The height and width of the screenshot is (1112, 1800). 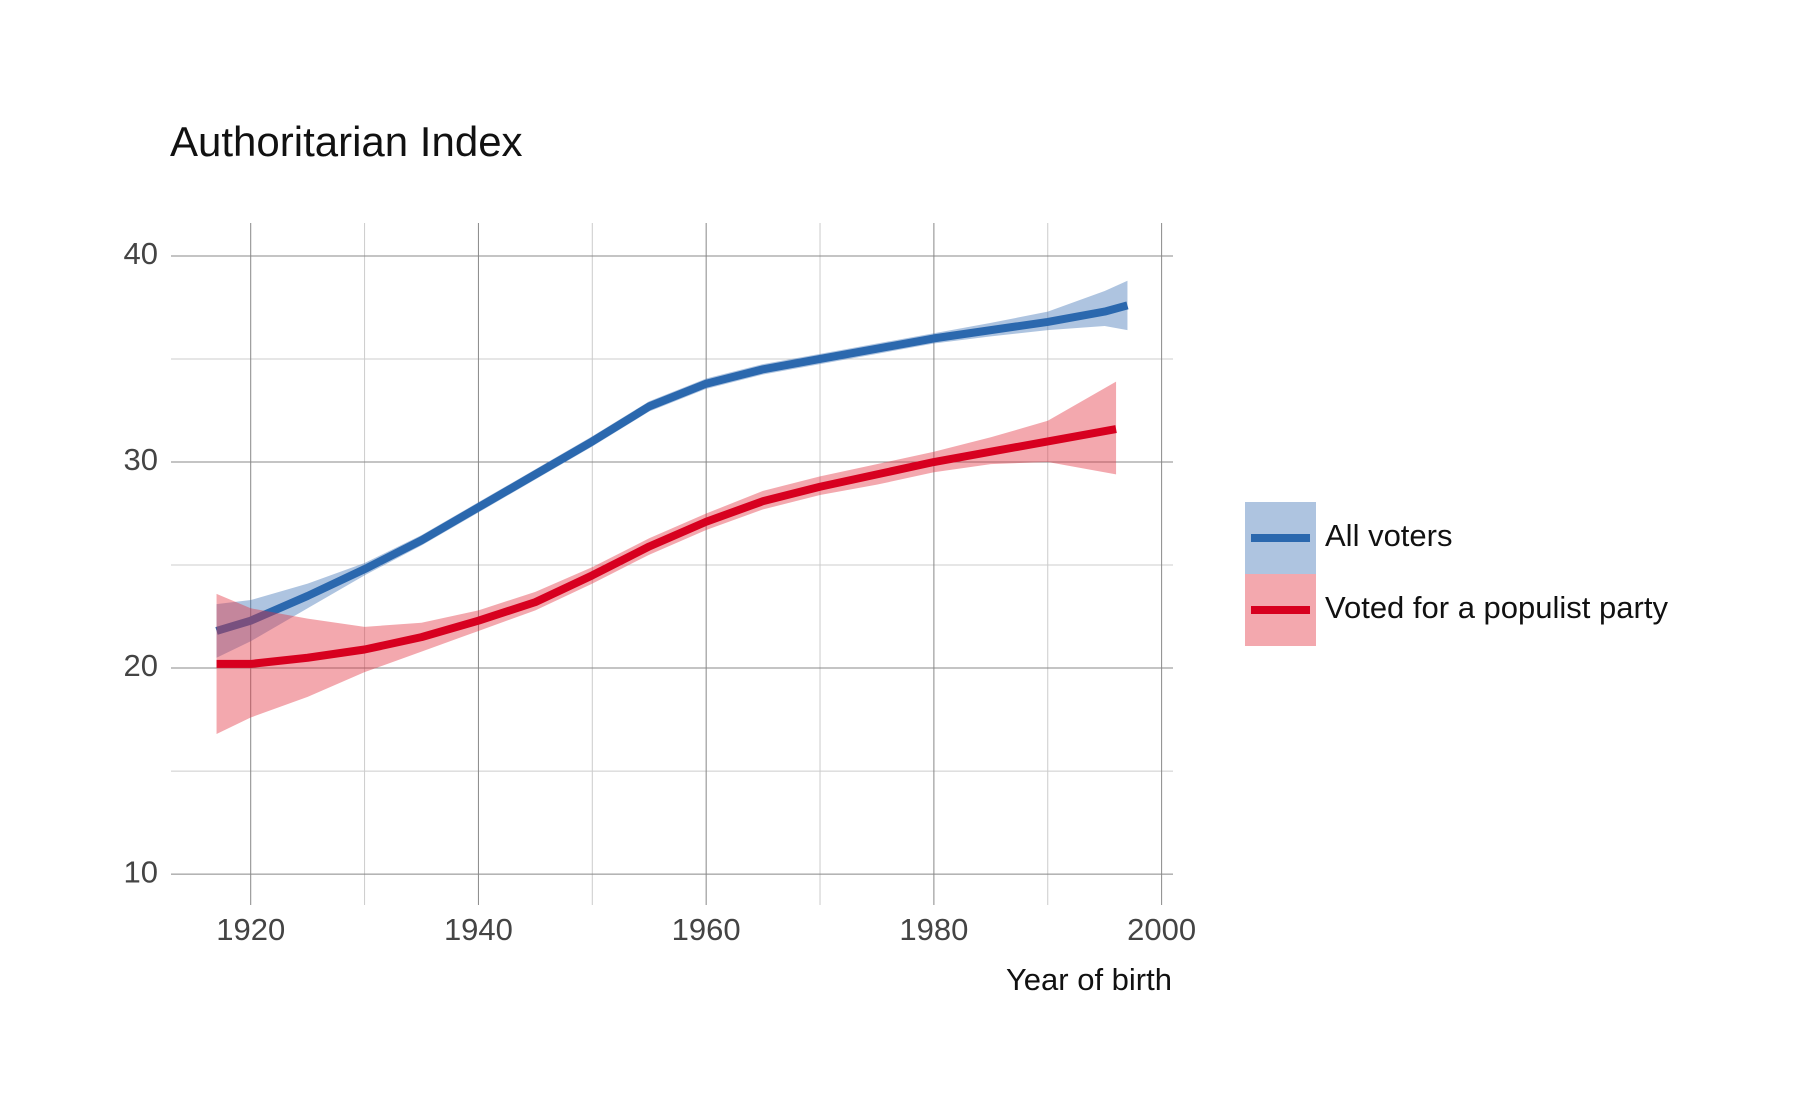 What do you see at coordinates (478, 929) in the screenshot?
I see `x-tick-label: 1940` at bounding box center [478, 929].